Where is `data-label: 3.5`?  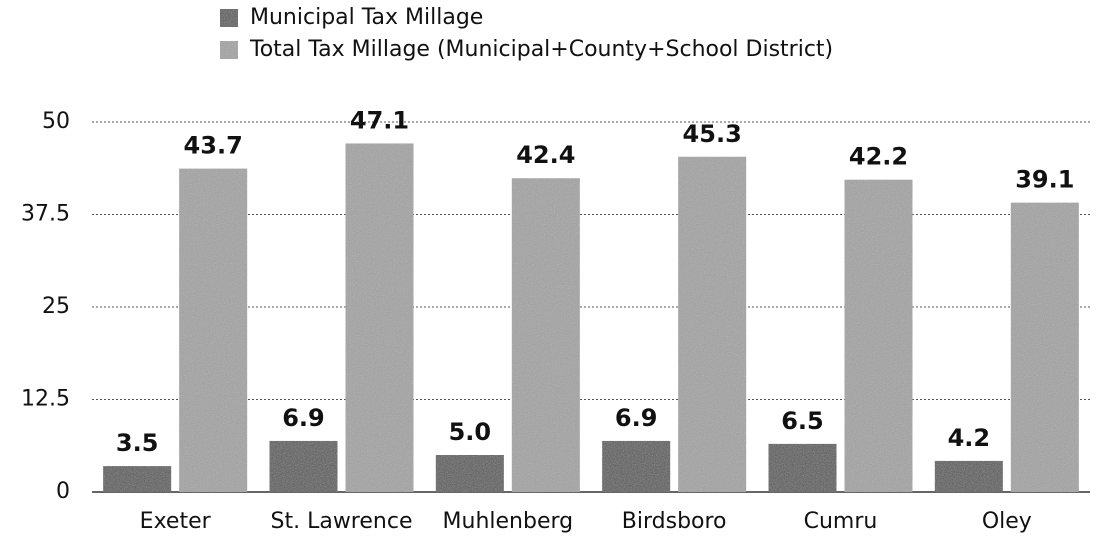 data-label: 3.5 is located at coordinates (137, 443).